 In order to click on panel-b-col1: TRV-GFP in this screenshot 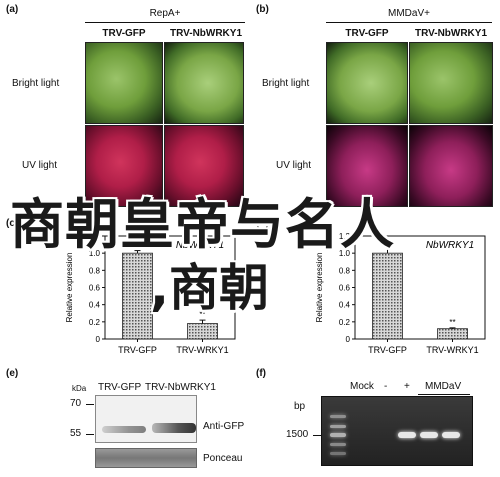, I will do `click(367, 33)`.